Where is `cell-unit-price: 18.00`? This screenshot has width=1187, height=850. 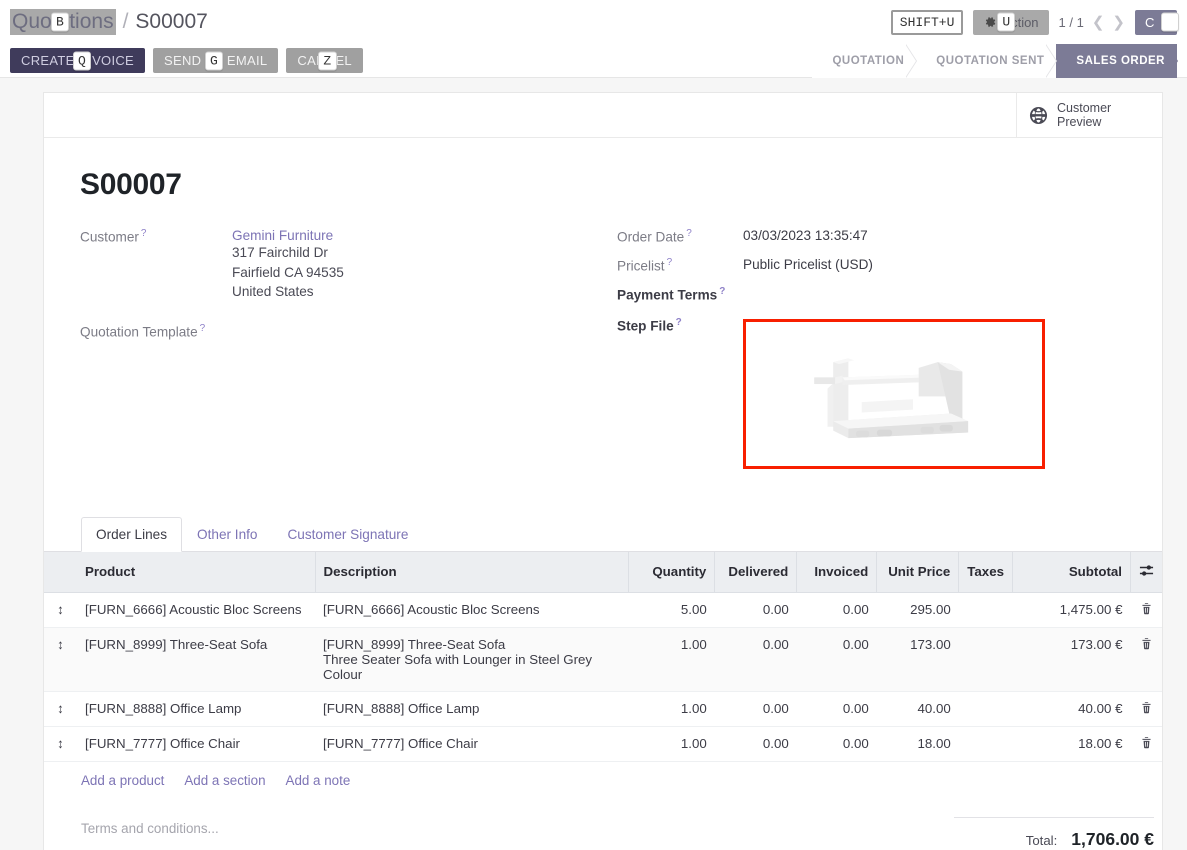 cell-unit-price: 18.00 is located at coordinates (917, 744).